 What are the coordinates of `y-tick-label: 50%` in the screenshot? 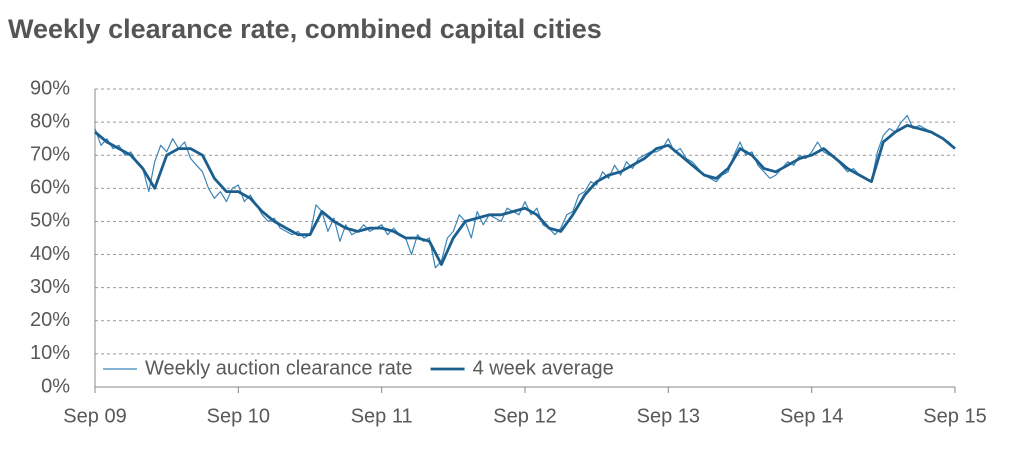 It's located at (50, 221).